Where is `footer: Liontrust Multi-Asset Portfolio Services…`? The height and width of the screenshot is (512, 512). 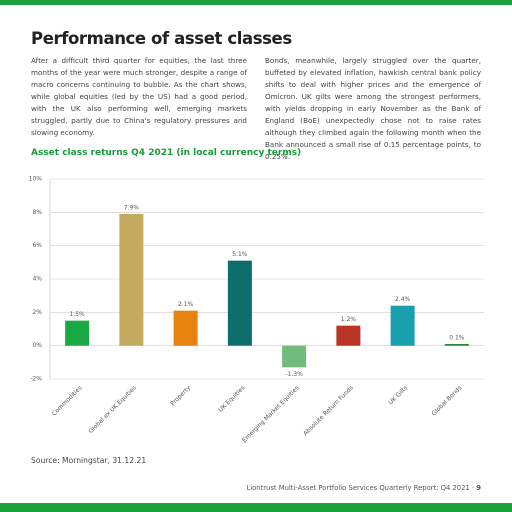 footer: Liontrust Multi-Asset Portfolio Services… is located at coordinates (363, 488).